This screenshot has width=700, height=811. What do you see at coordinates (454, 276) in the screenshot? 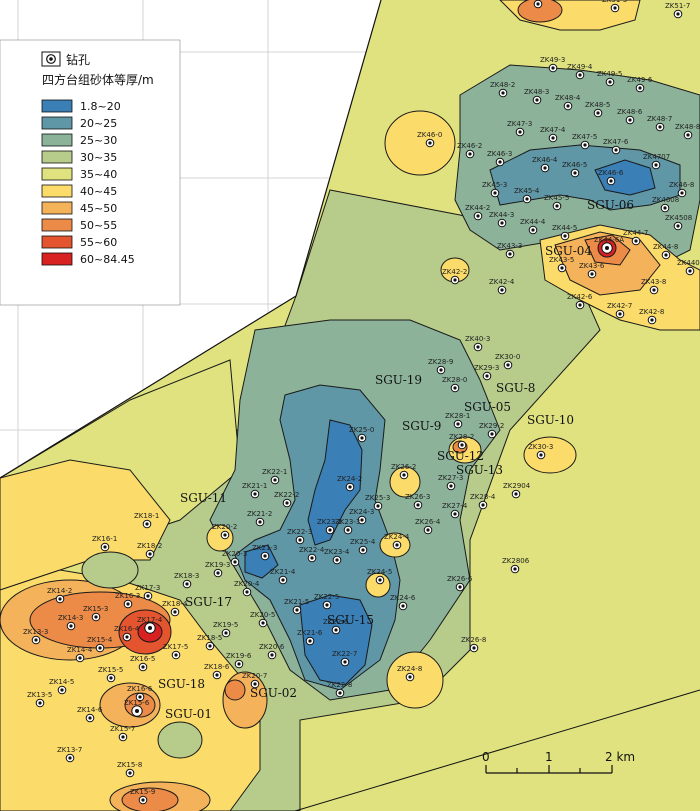
I see `well-zk42-2: ZK42-2` at bounding box center [454, 276].